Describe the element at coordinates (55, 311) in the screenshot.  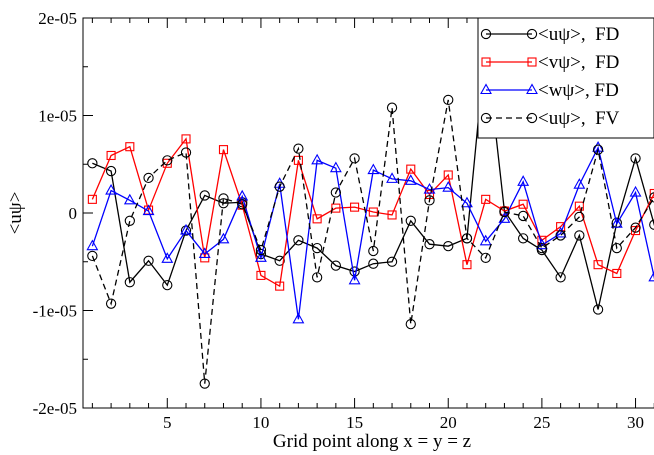
I see `y-tick-label: -1e-05` at that location.